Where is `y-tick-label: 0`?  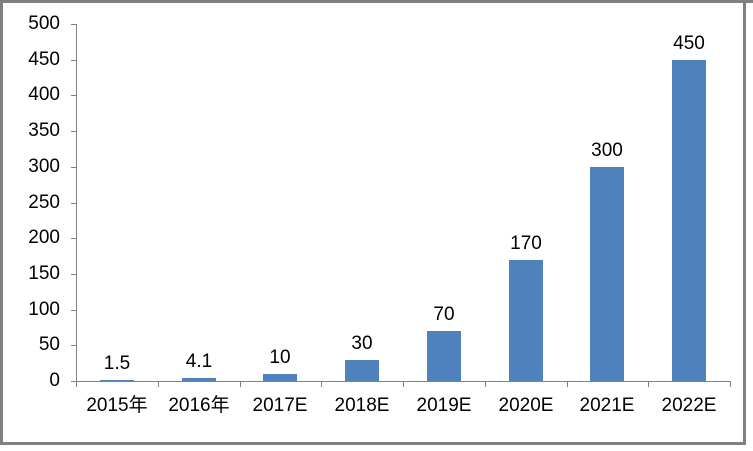 y-tick-label: 0 is located at coordinates (54, 380).